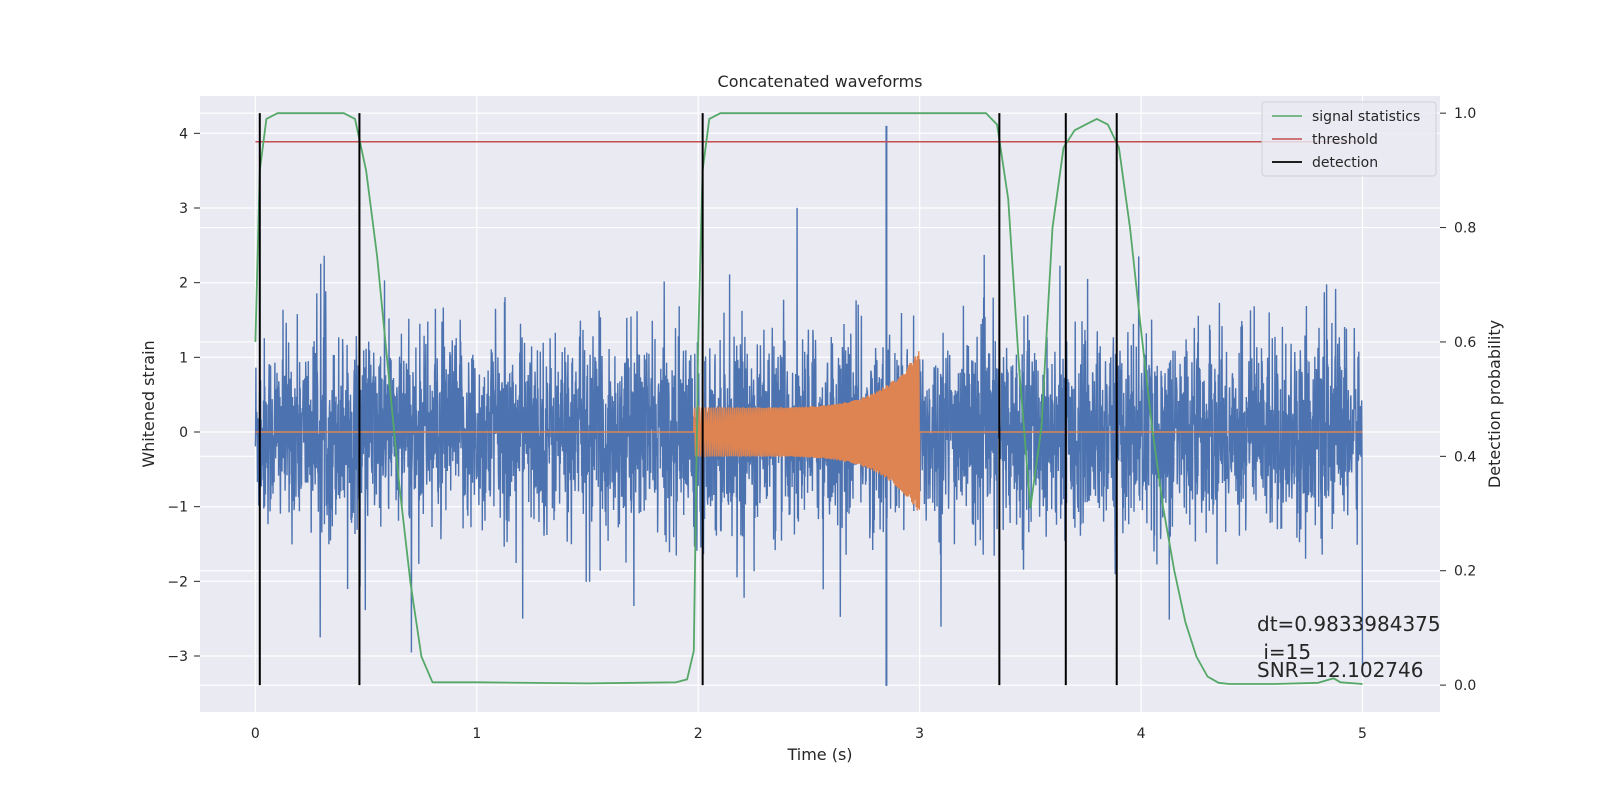 The image size is (1600, 800). What do you see at coordinates (177, 582) in the screenshot?
I see `y-tick-label: −2` at bounding box center [177, 582].